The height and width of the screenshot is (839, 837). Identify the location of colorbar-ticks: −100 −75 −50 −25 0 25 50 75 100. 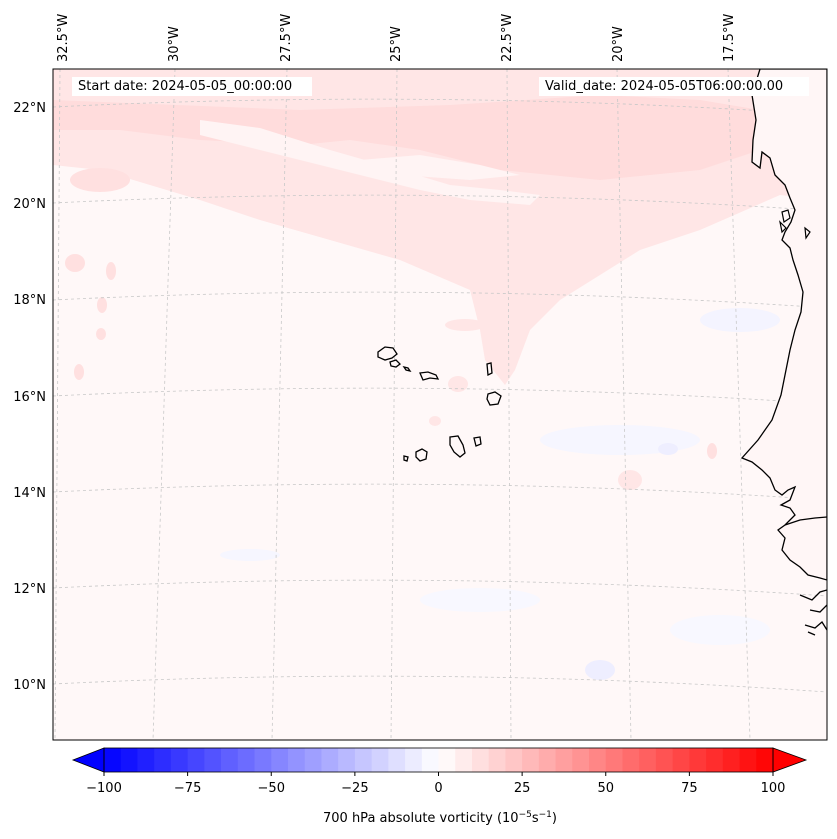
(435, 784).